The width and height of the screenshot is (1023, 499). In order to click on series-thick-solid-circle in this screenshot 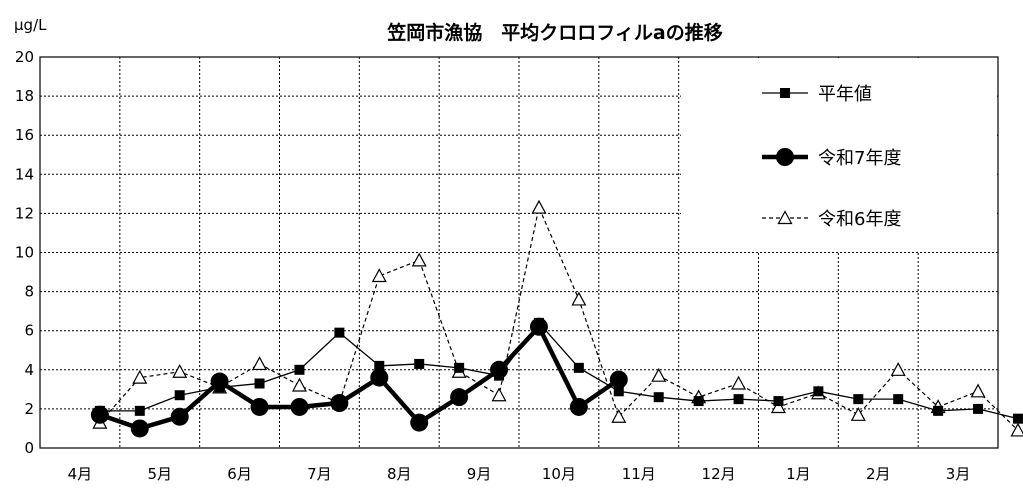, I will do `click(359, 377)`.